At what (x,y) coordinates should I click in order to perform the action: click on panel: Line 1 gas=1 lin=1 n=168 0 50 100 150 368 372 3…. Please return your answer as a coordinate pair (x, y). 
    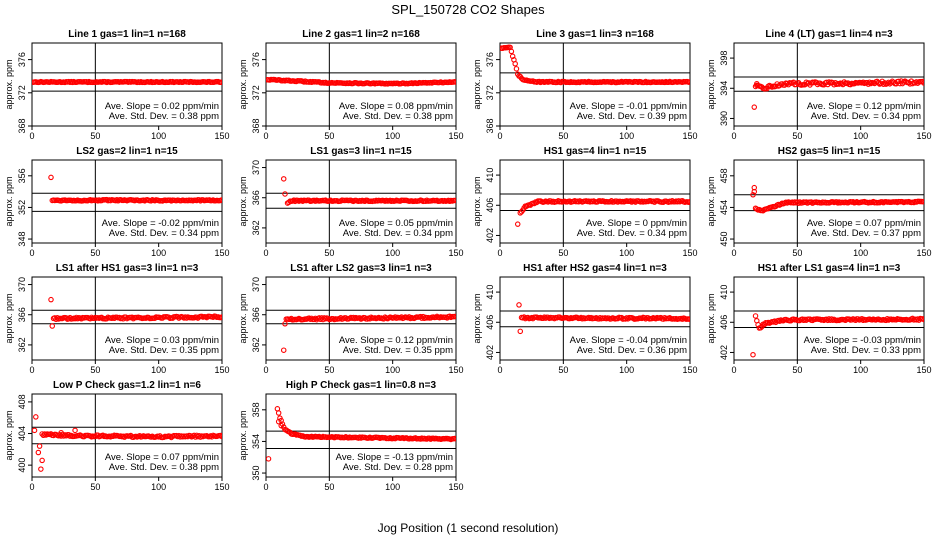
    Looking at the image, I should click on (117, 85).